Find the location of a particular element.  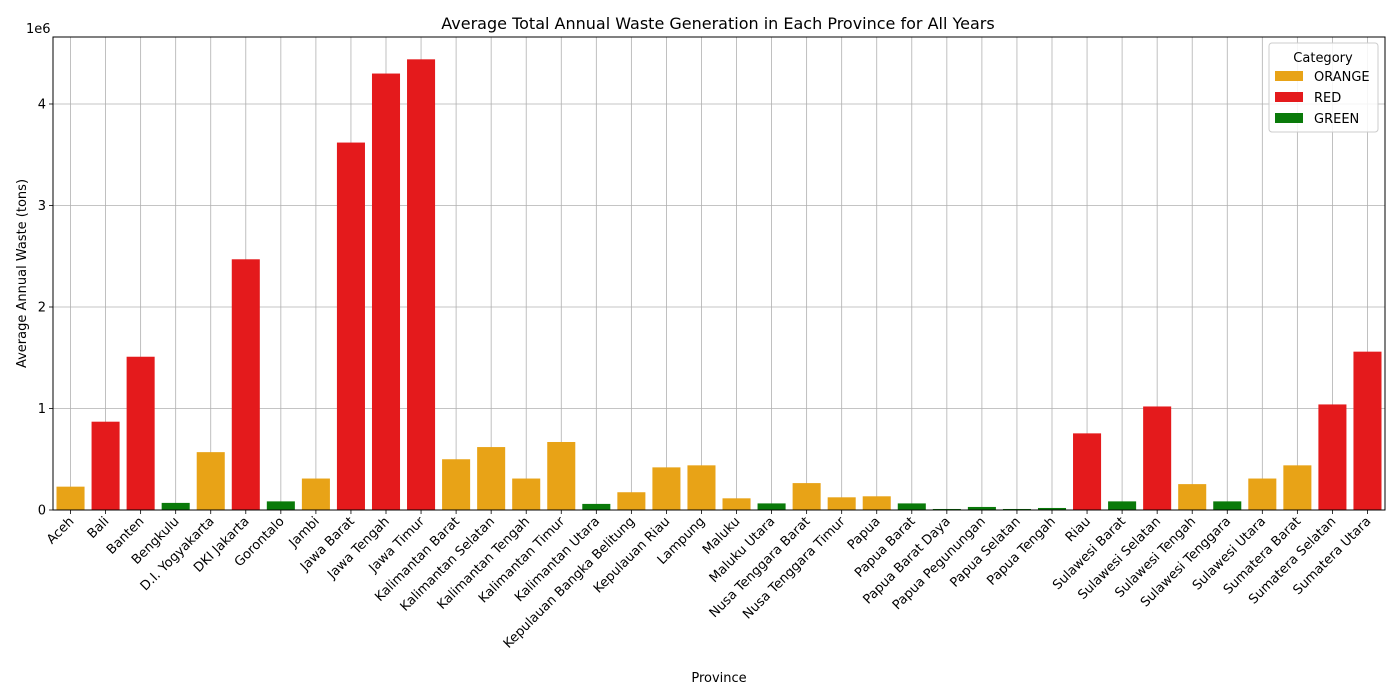

bar-kepulauan-bangka-belitung is located at coordinates (631, 501).